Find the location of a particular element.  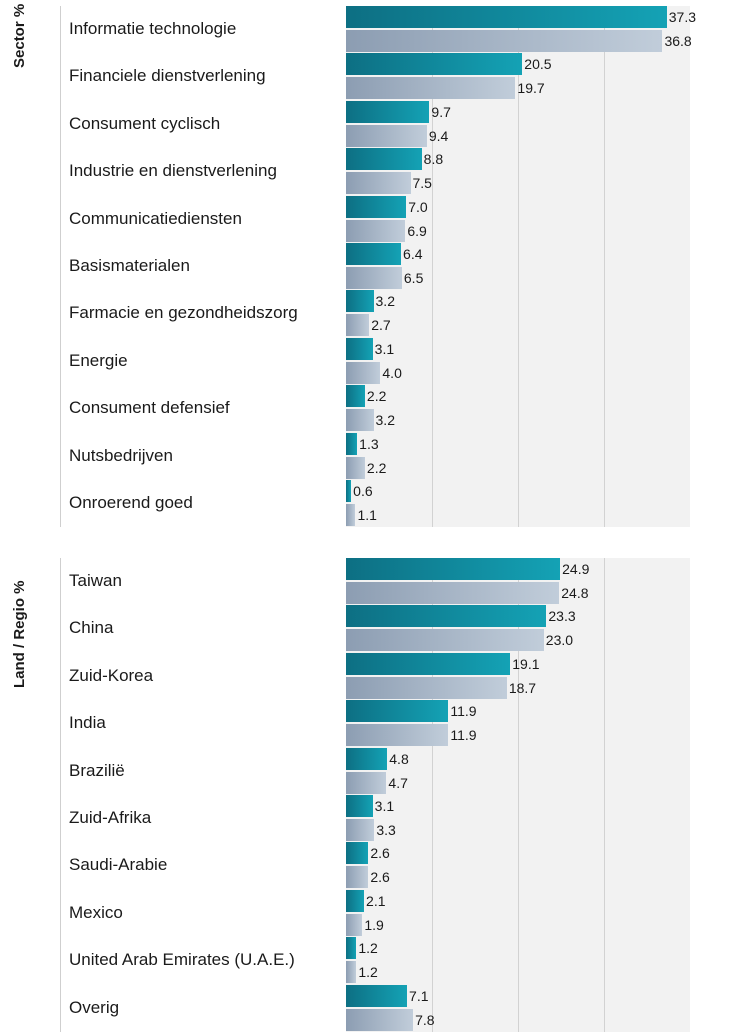

sector-value-label: 0.6 is located at coordinates (363, 491).